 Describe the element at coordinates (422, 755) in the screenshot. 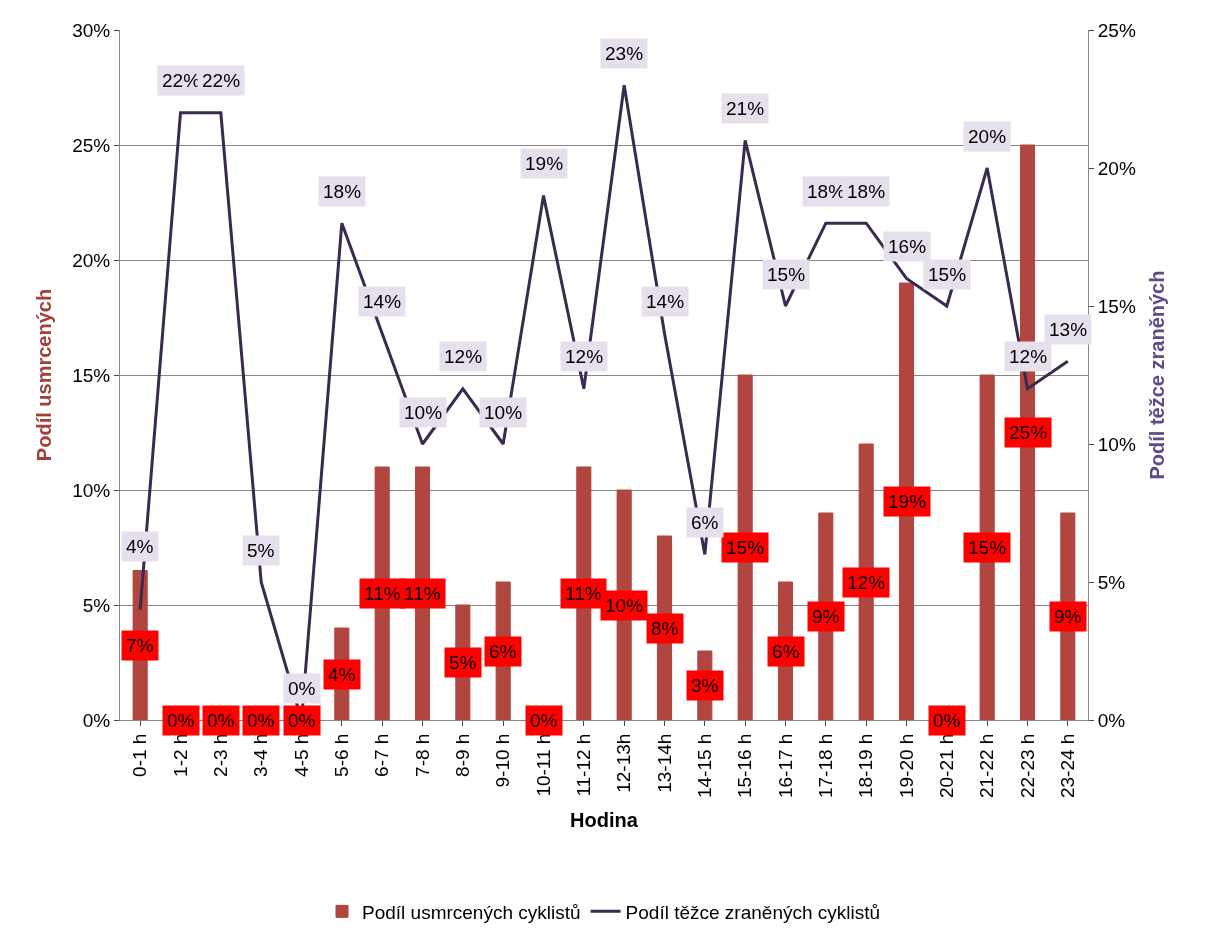

I see `x-tick-label: 7-8 h` at that location.